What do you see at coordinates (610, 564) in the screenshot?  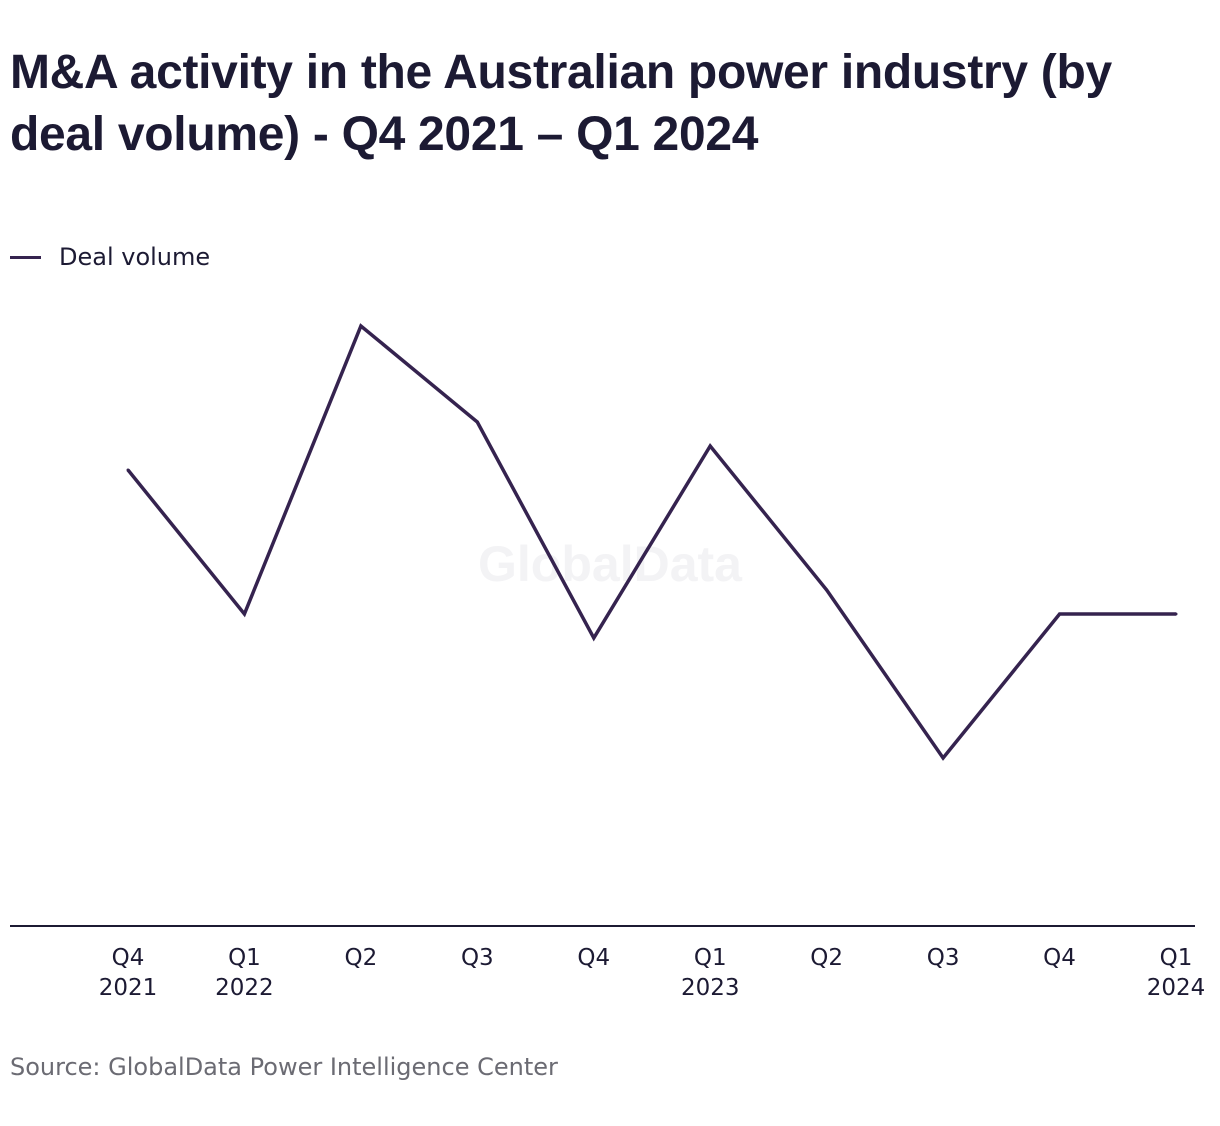 I see `watermark: GlobalData` at bounding box center [610, 564].